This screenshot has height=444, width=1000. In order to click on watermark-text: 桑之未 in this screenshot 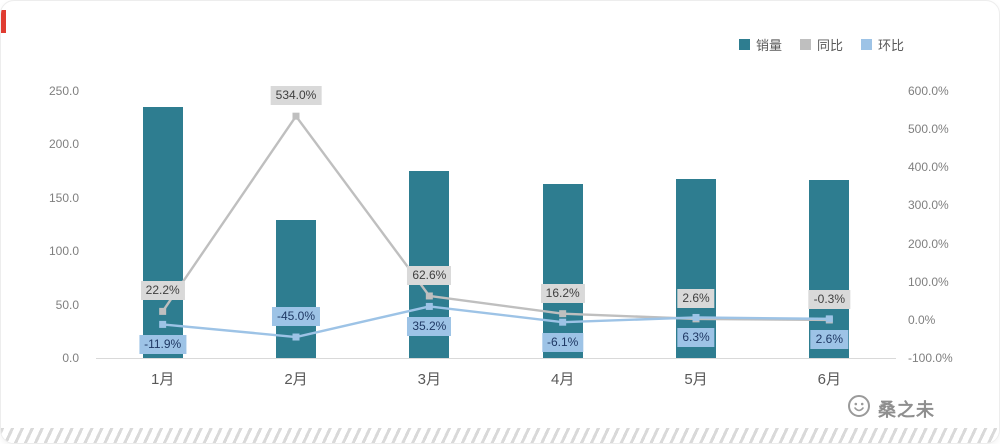, I will do `click(906, 409)`.